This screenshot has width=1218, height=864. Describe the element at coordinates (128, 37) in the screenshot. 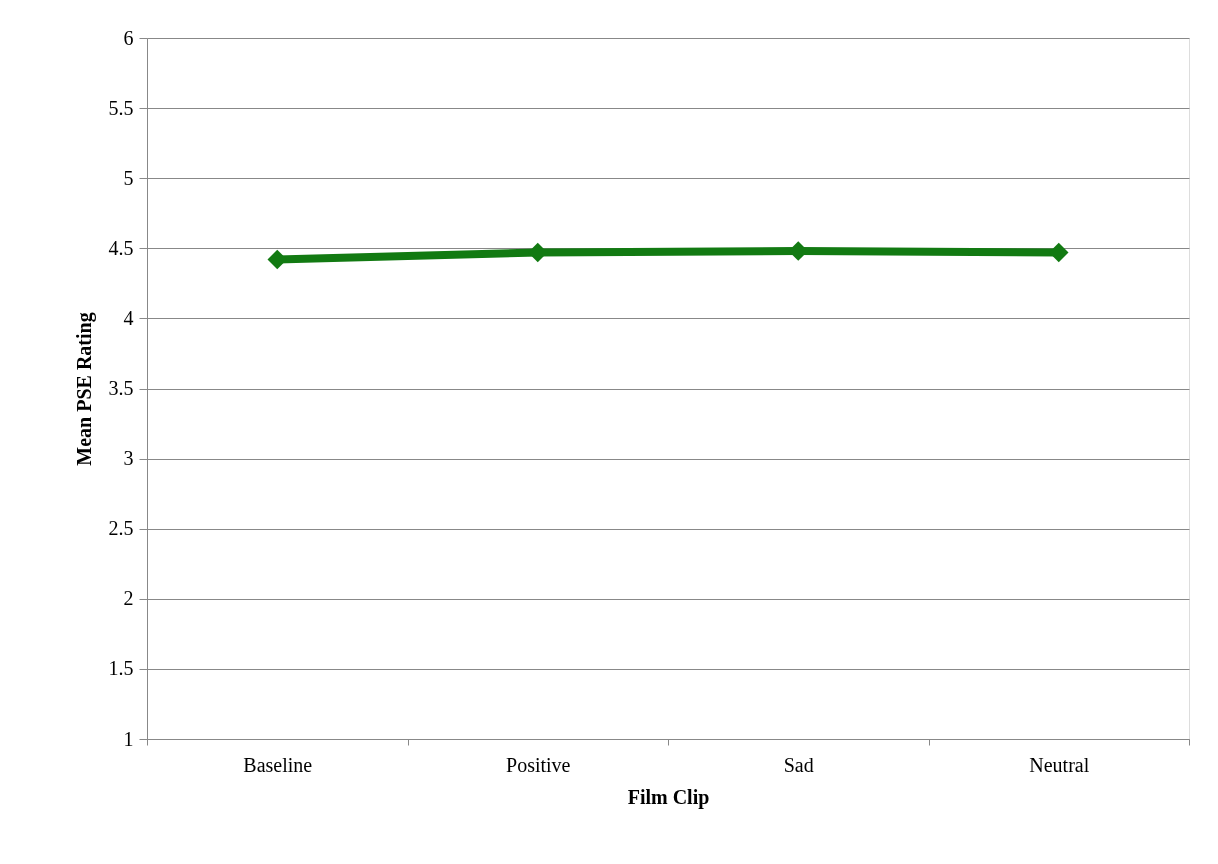

I see `y-tick-label: 6` at that location.